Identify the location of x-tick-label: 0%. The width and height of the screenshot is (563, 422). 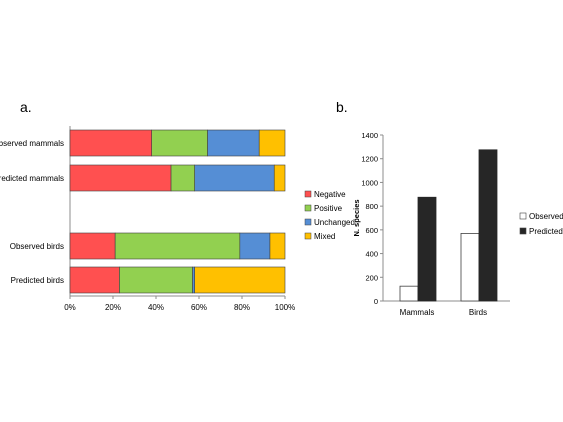
(70, 307).